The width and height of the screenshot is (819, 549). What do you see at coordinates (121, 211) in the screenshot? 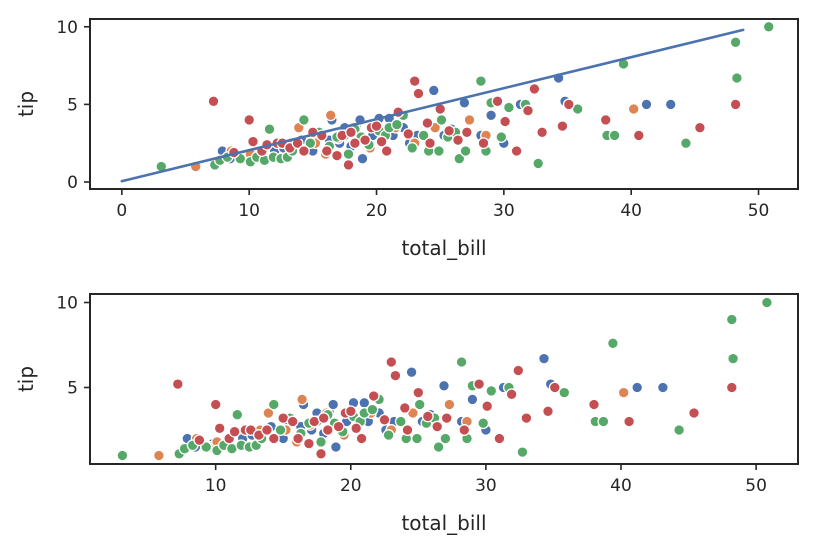
I see `x-tick-label: 0` at bounding box center [121, 211].